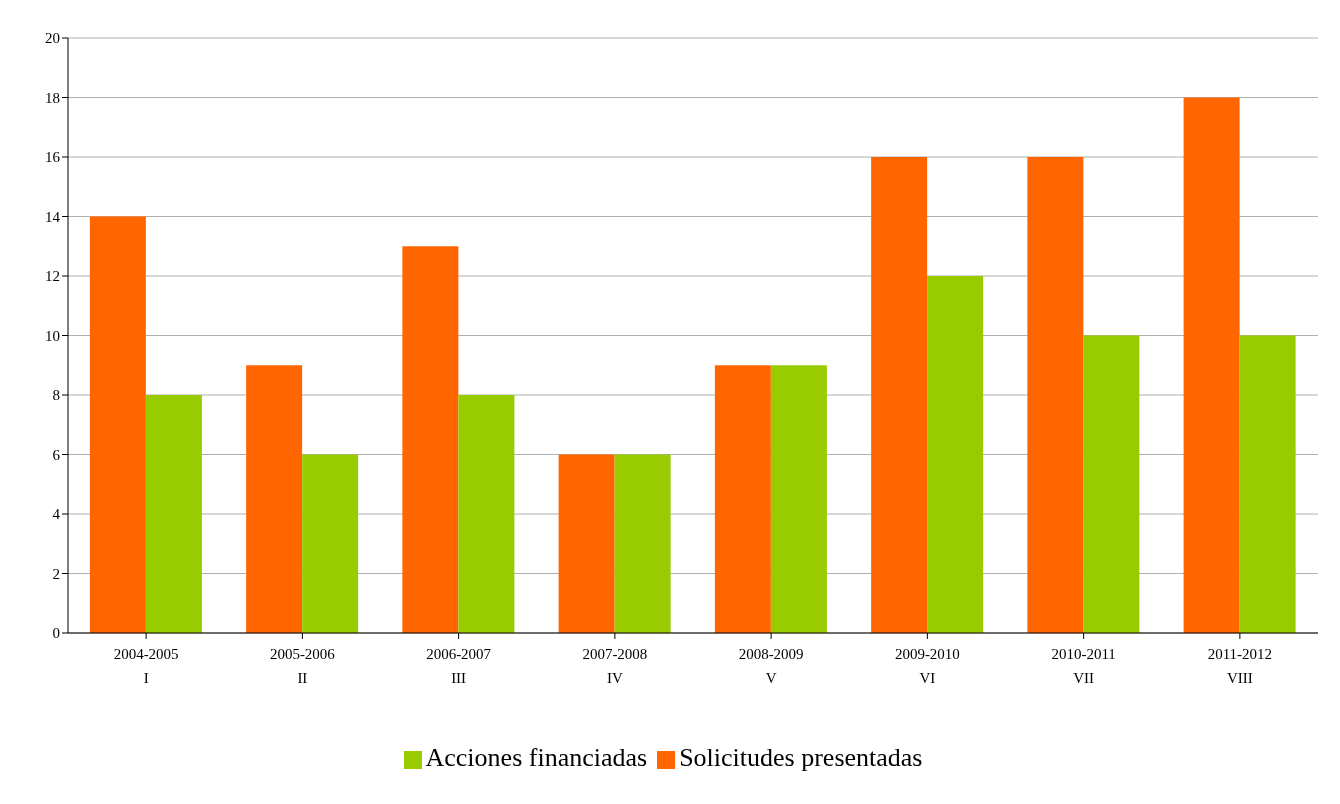  I want to click on y-tick-label: 2, so click(56, 573).